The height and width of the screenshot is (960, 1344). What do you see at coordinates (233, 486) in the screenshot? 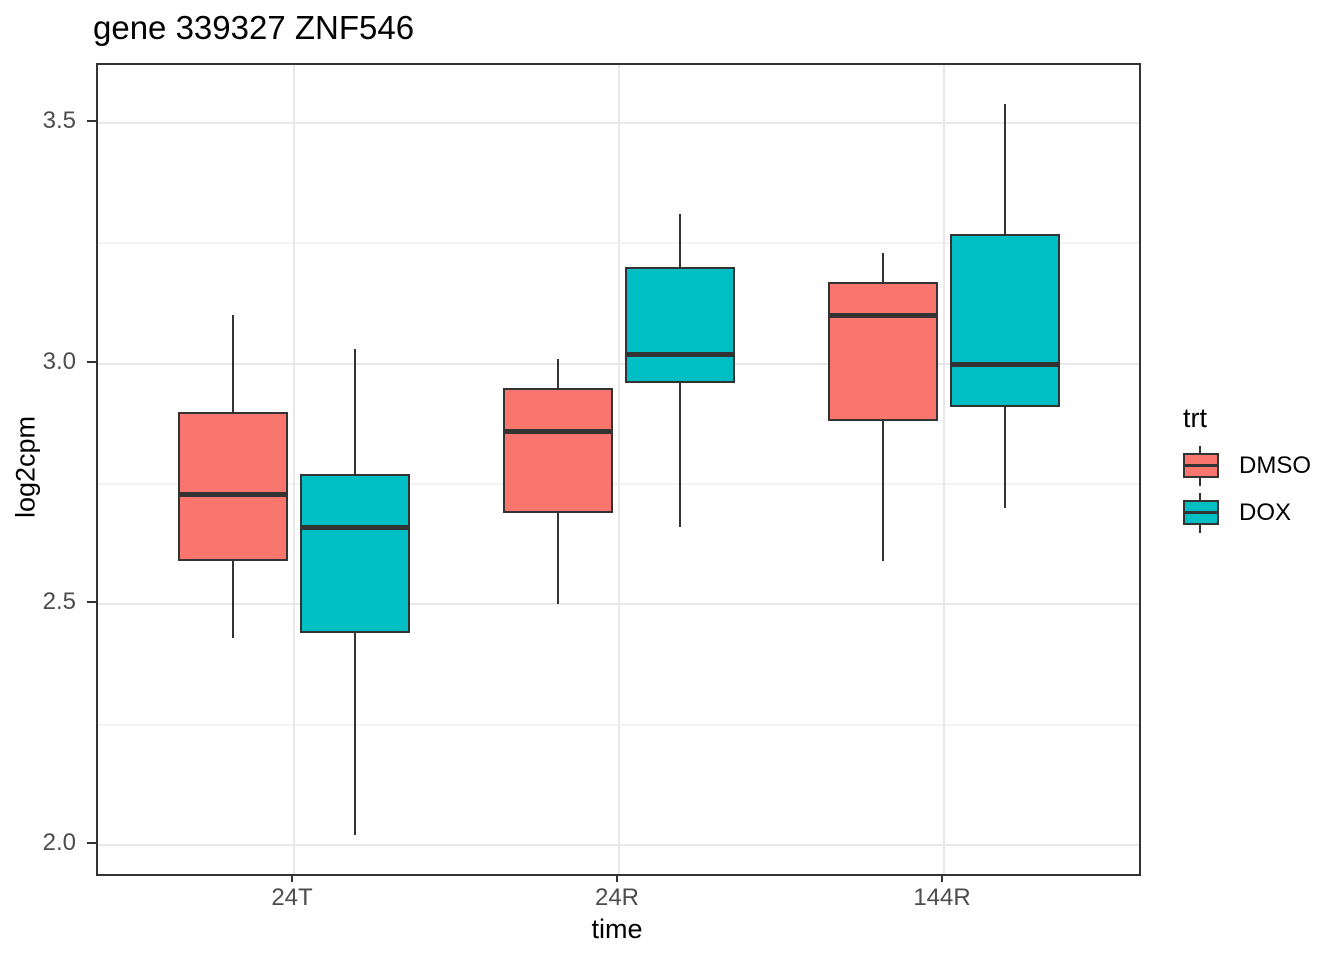
I see `box-24T-DMSO` at bounding box center [233, 486].